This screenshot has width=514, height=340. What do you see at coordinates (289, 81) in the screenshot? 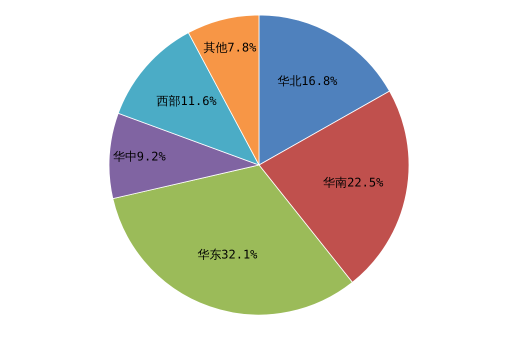
I see `slice-label: 华北` at bounding box center [289, 81].